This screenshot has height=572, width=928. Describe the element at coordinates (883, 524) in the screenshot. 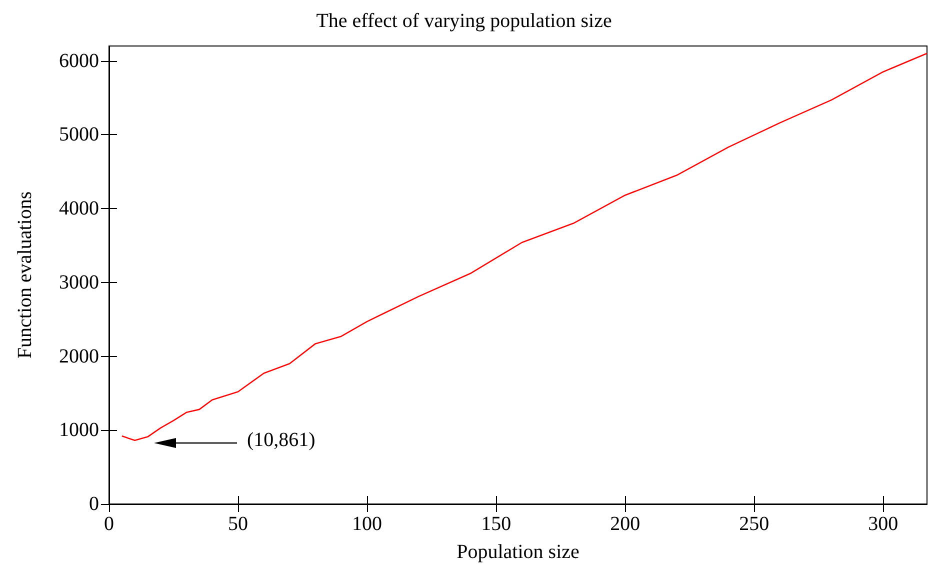

I see `x-tick-label: 300` at that location.